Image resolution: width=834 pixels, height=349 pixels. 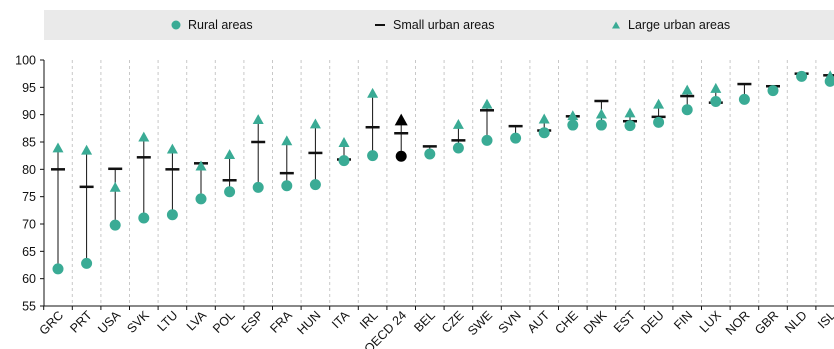 I want to click on y-tick-label: 60, so click(x=29, y=279).